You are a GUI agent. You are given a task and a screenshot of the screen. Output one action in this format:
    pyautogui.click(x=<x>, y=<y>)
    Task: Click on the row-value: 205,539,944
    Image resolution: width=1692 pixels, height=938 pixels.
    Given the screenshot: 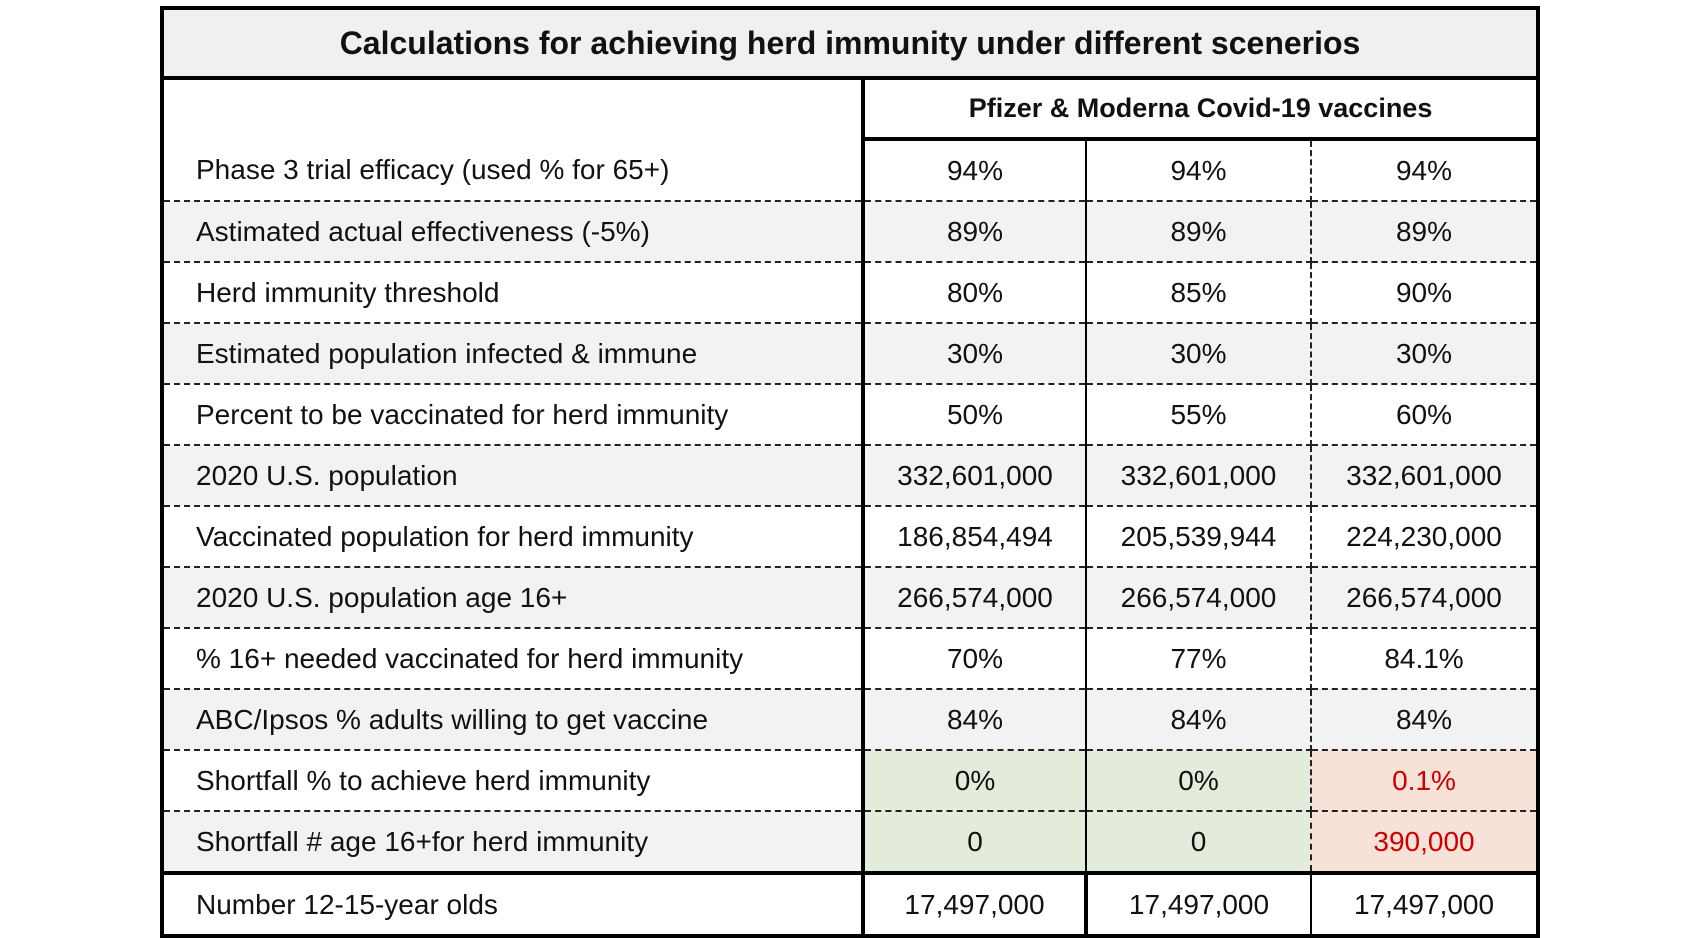 What is the action you would take?
    pyautogui.click(x=1199, y=537)
    